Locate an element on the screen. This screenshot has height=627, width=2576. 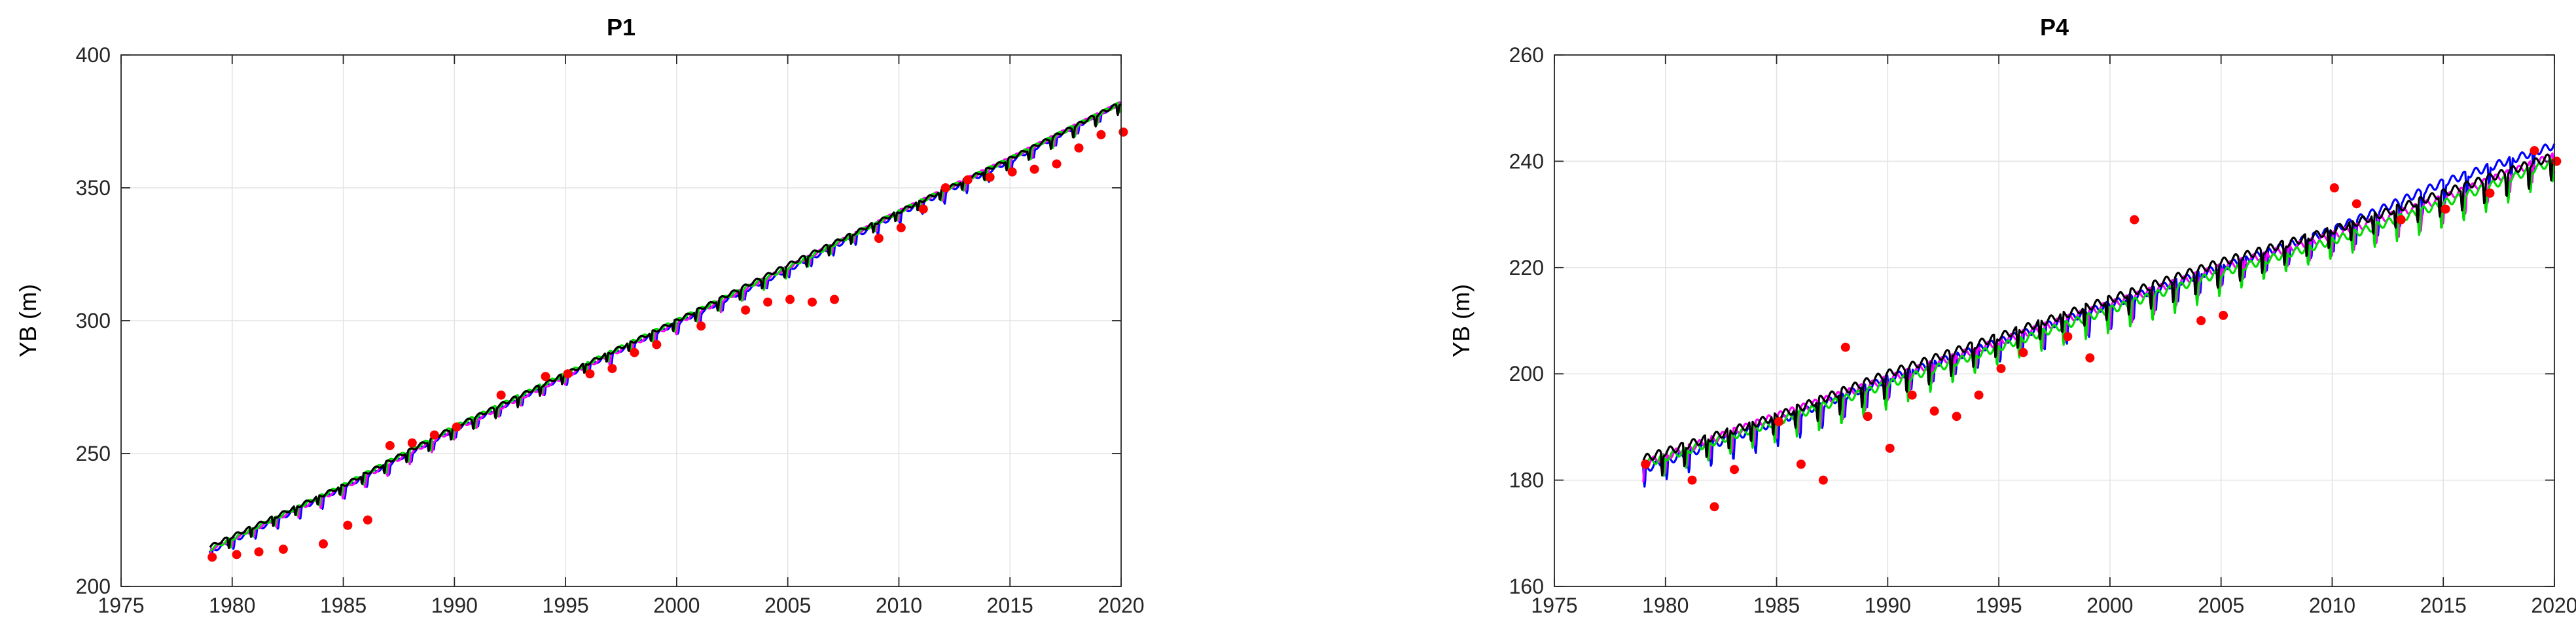
y-tick-label: 300 is located at coordinates (93, 320).